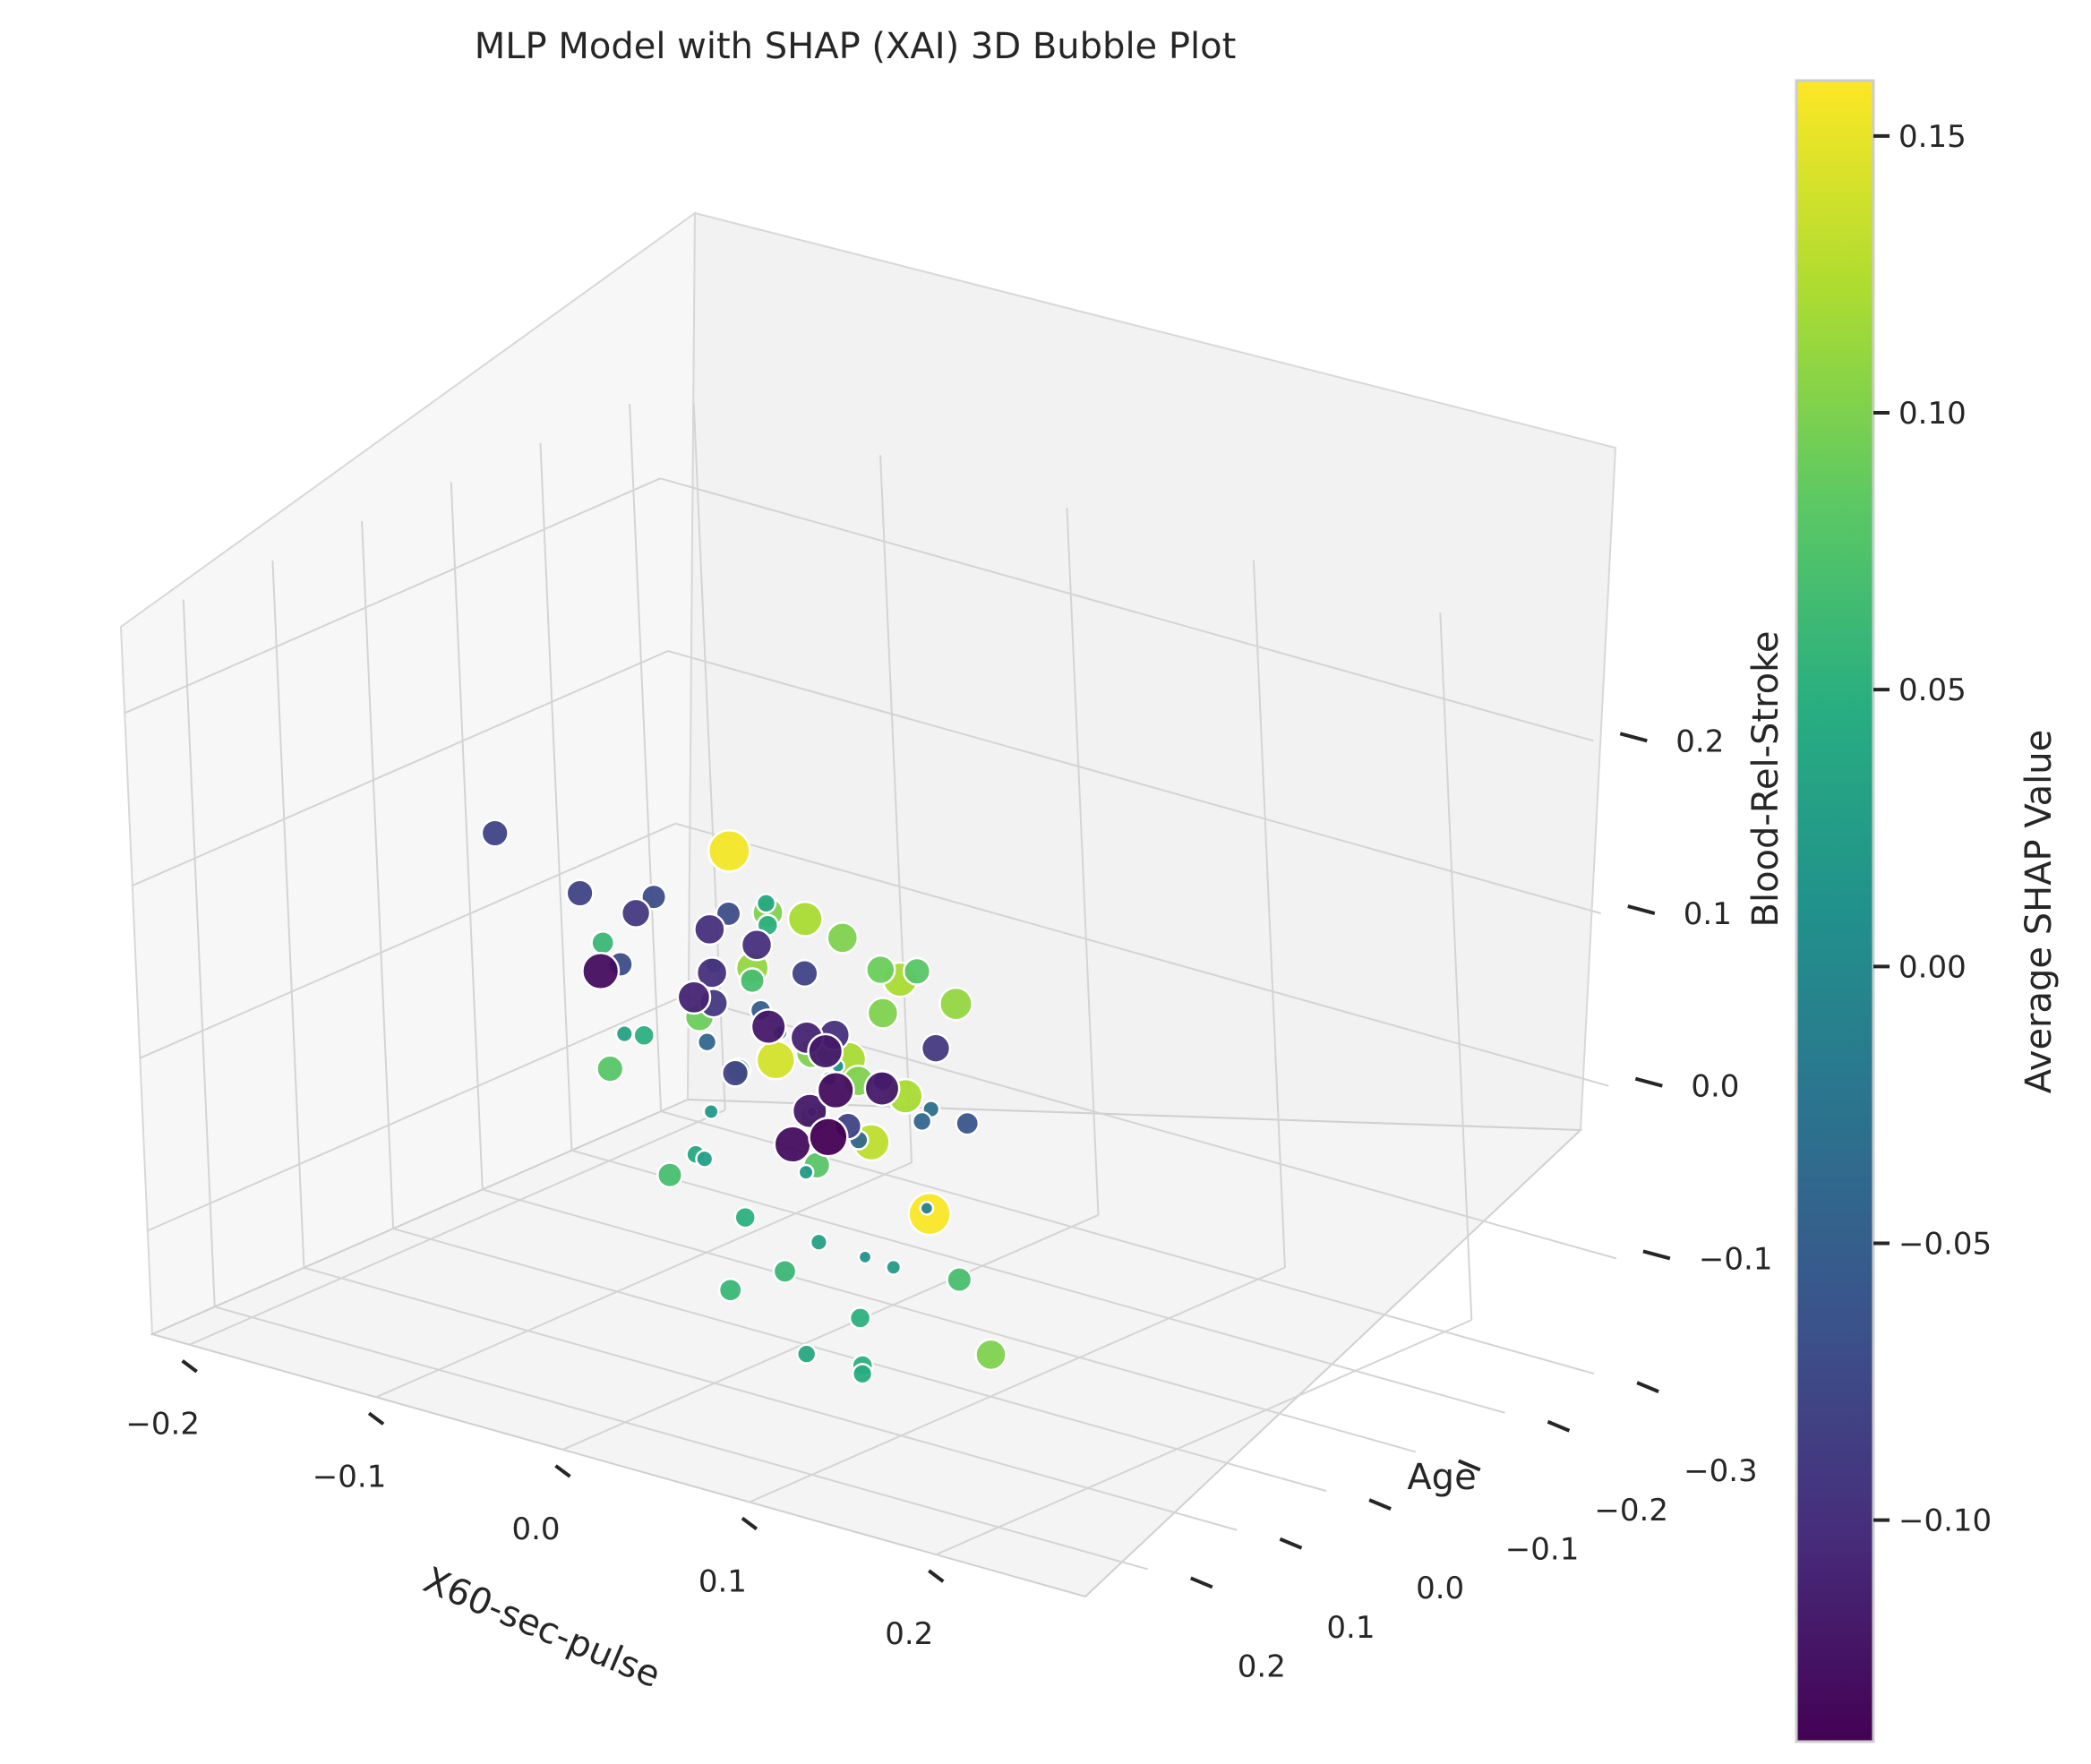  What do you see at coordinates (1932, 137) in the screenshot?
I see `colorbar-tick-label: 0.15` at bounding box center [1932, 137].